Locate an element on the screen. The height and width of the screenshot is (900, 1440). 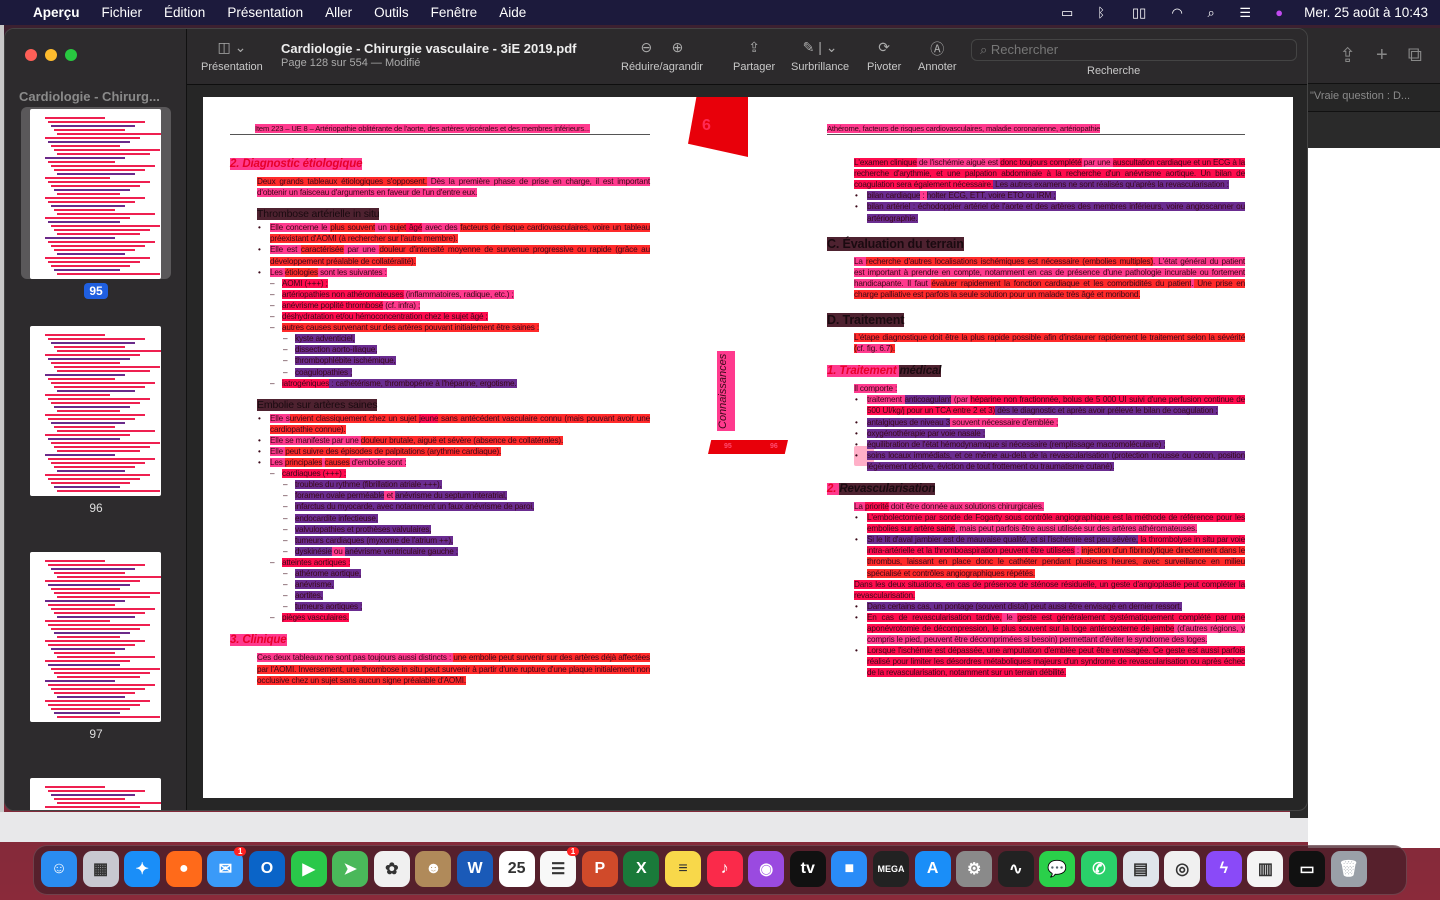
presentation-button: ◫ ⌄ Présentation is located at coordinates (232, 56).